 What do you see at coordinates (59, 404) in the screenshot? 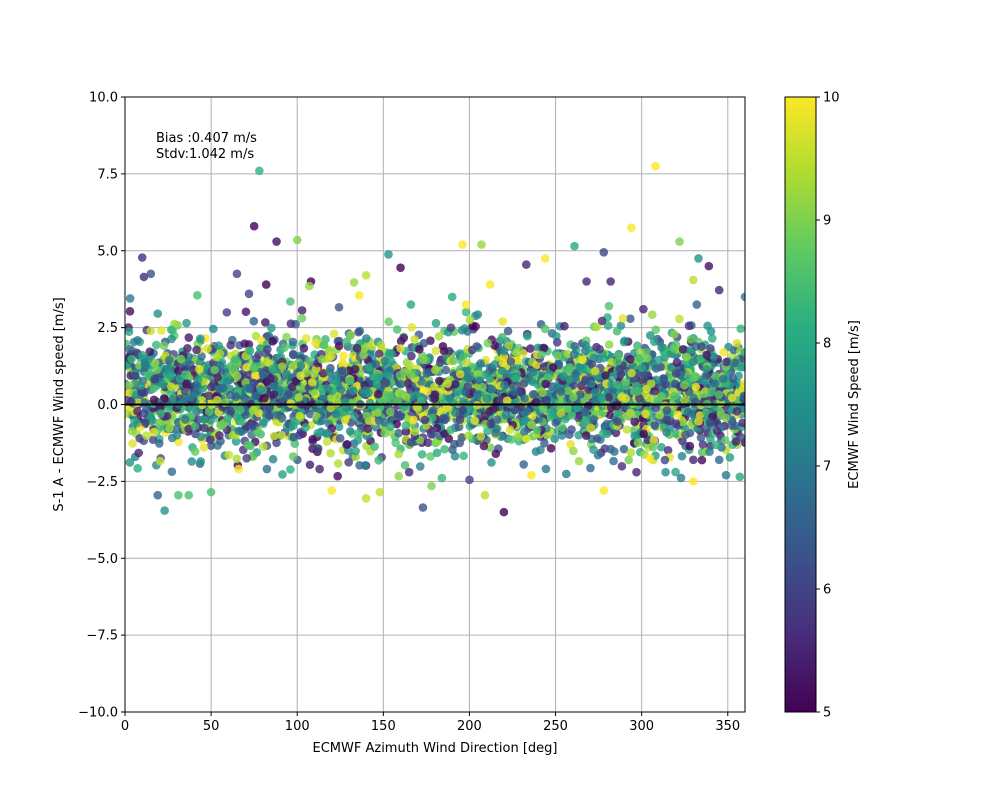
I see `y-axis-label: S-1 A - ECMWF Wind speed [m/s]` at bounding box center [59, 404].